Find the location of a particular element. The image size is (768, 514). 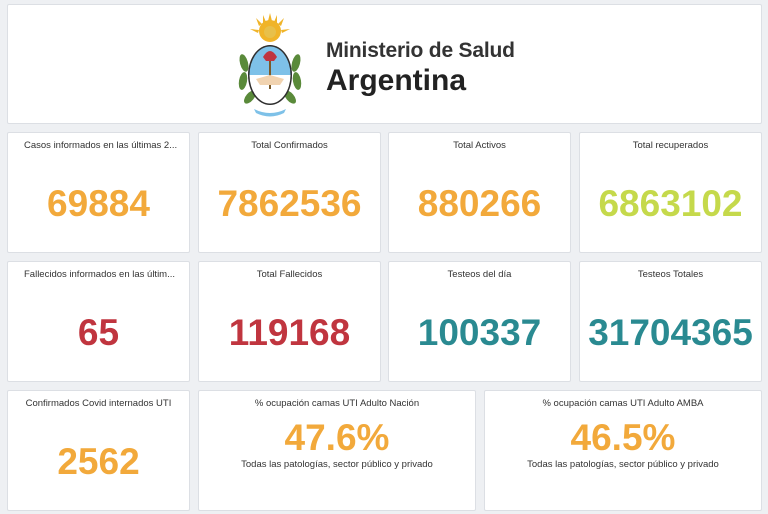

country-title: Argentina is located at coordinates (396, 80).